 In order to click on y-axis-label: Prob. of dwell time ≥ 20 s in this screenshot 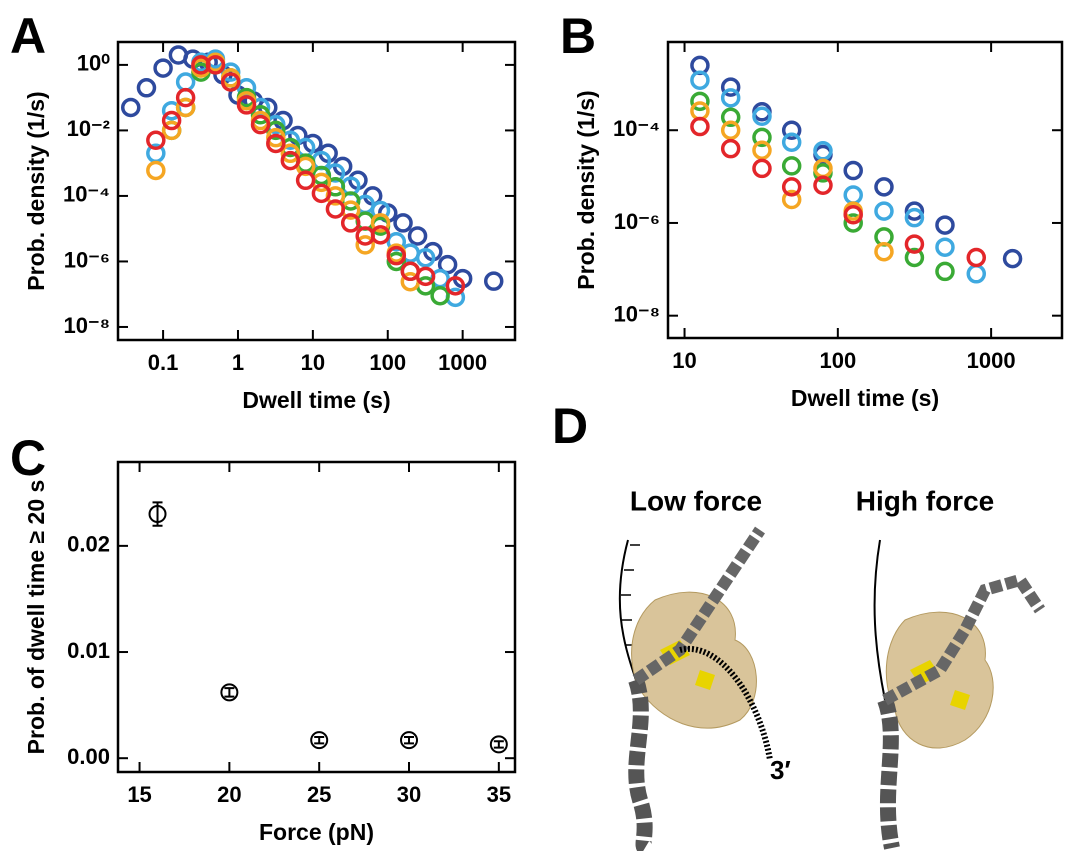, I will do `click(36, 617)`.